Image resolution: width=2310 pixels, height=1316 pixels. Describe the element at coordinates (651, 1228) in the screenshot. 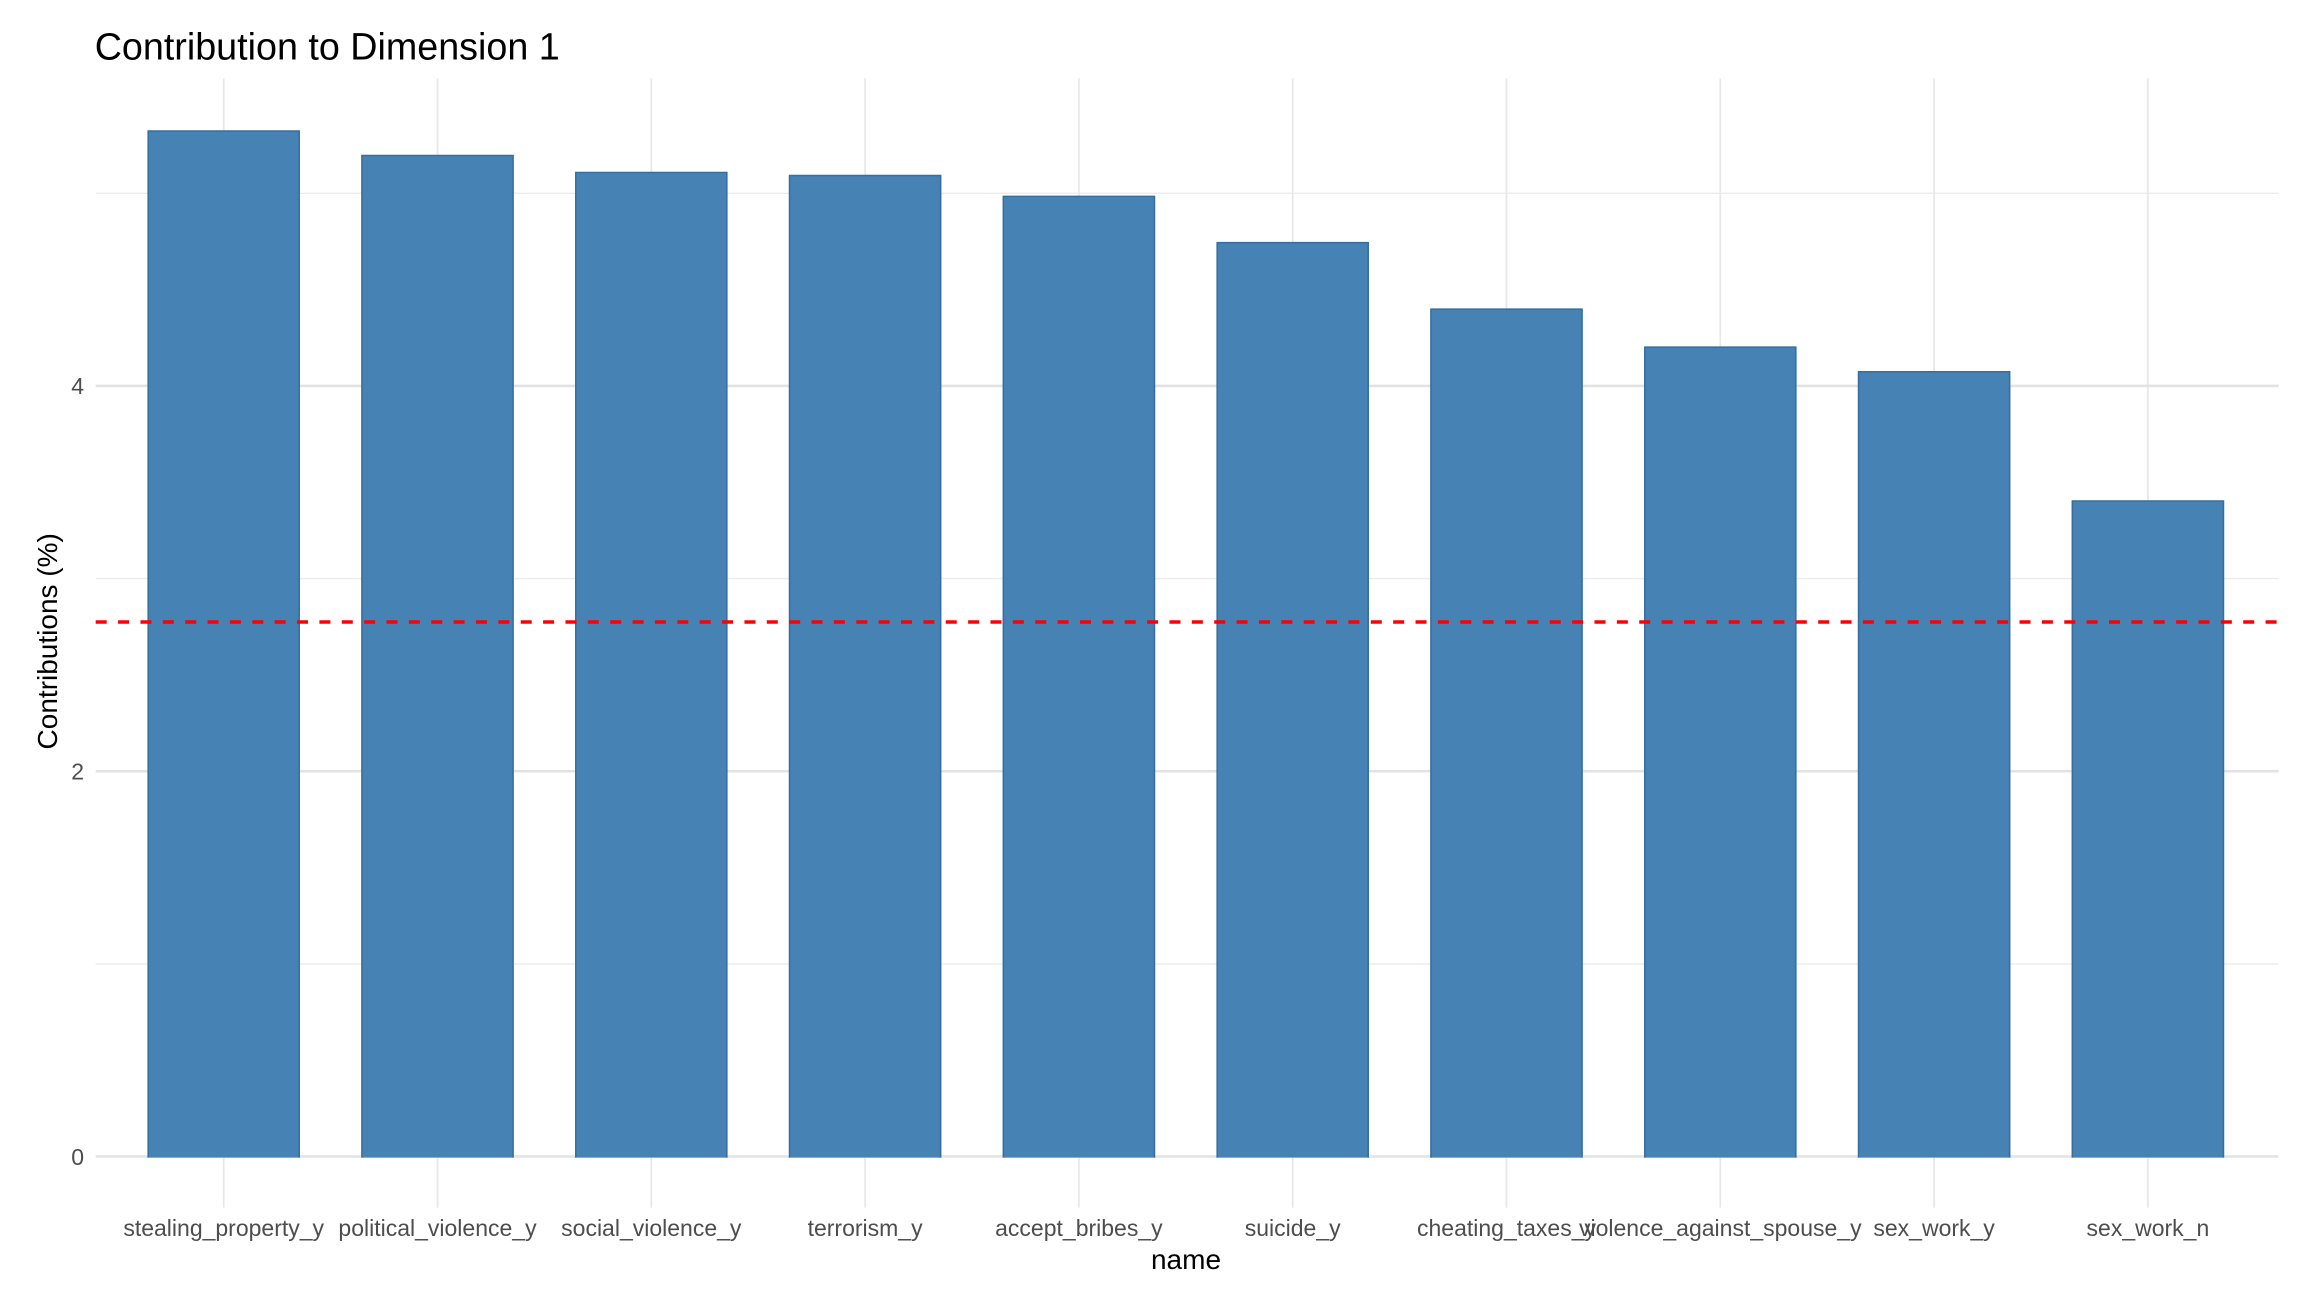

I see `svg-text: social_violence_y` at that location.